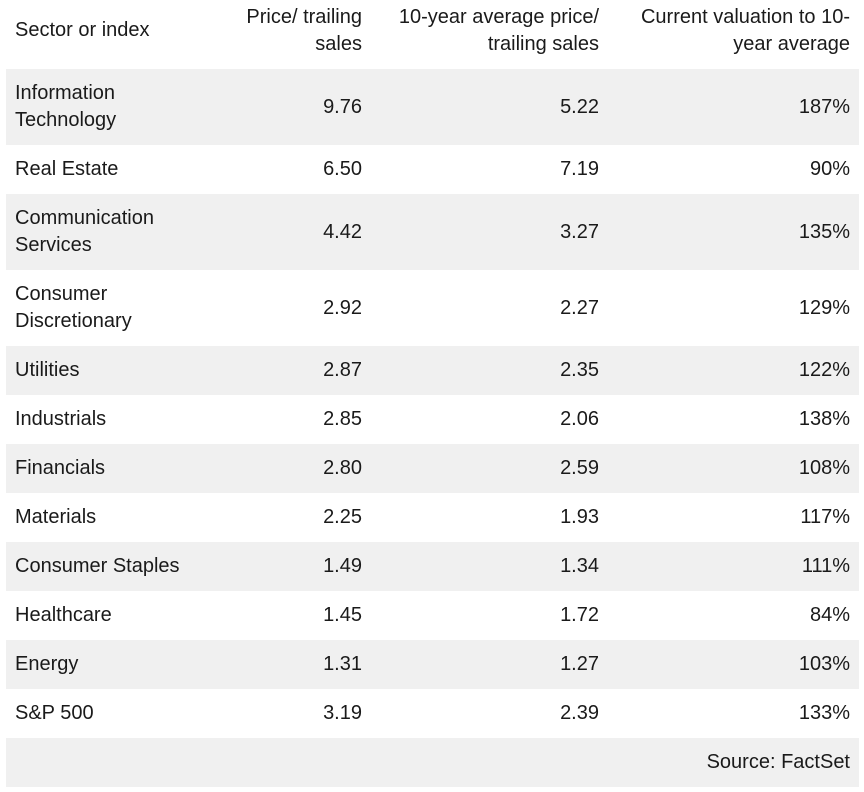 The image size is (864, 792). Describe the element at coordinates (292, 107) in the screenshot. I see `cell-price-sales: 9.76` at that location.